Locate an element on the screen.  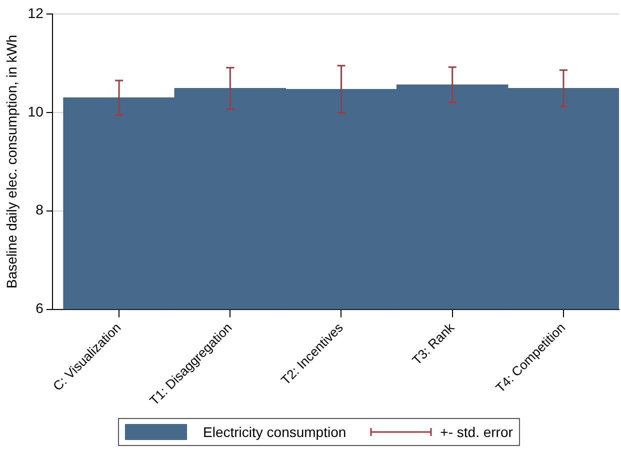
y-axis-title: Baseline daily elec. consumption, in kWh is located at coordinates (11, 161).